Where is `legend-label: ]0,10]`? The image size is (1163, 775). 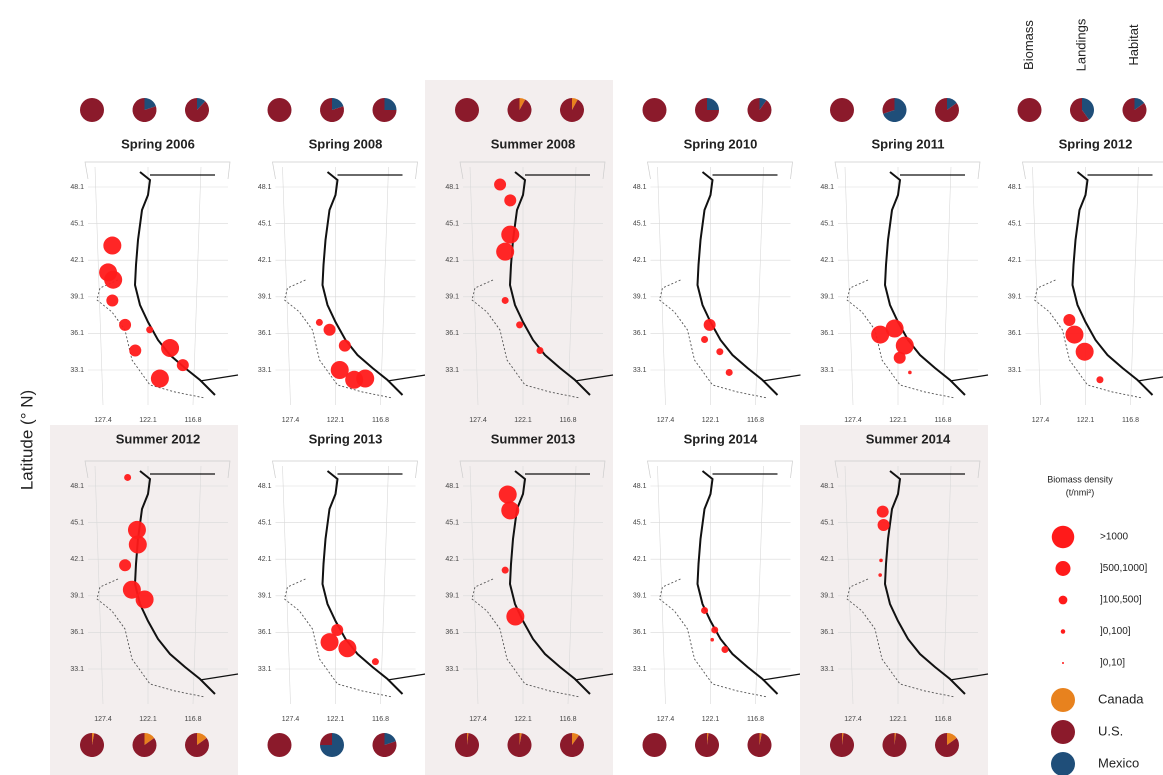 legend-label: ]0,10] is located at coordinates (1112, 663).